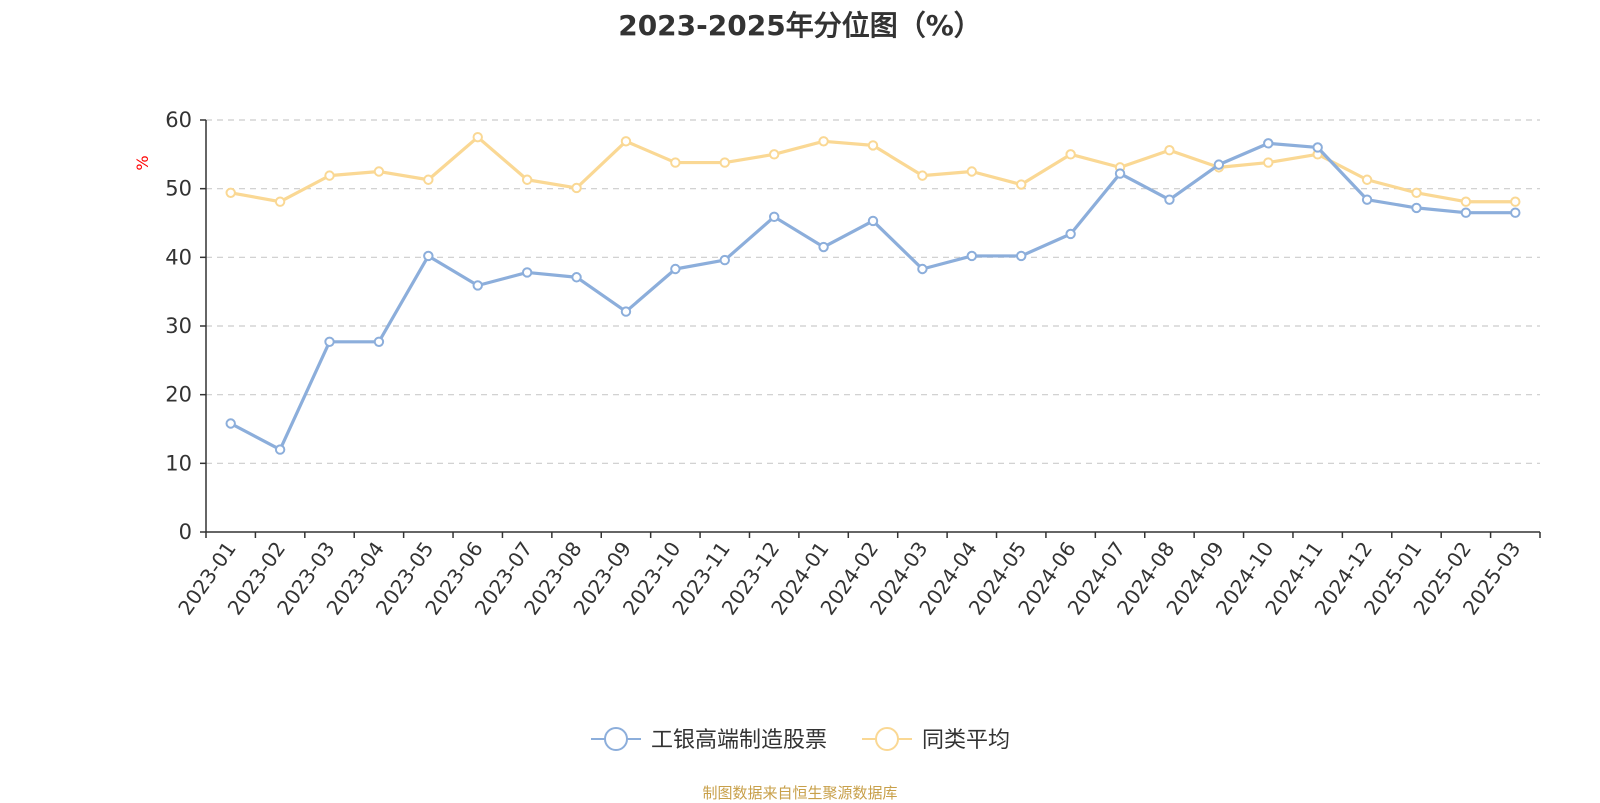 The width and height of the screenshot is (1600, 803). Describe the element at coordinates (800, 25) in the screenshot. I see `chart-title: 2023-2025年分位图（%）` at that location.